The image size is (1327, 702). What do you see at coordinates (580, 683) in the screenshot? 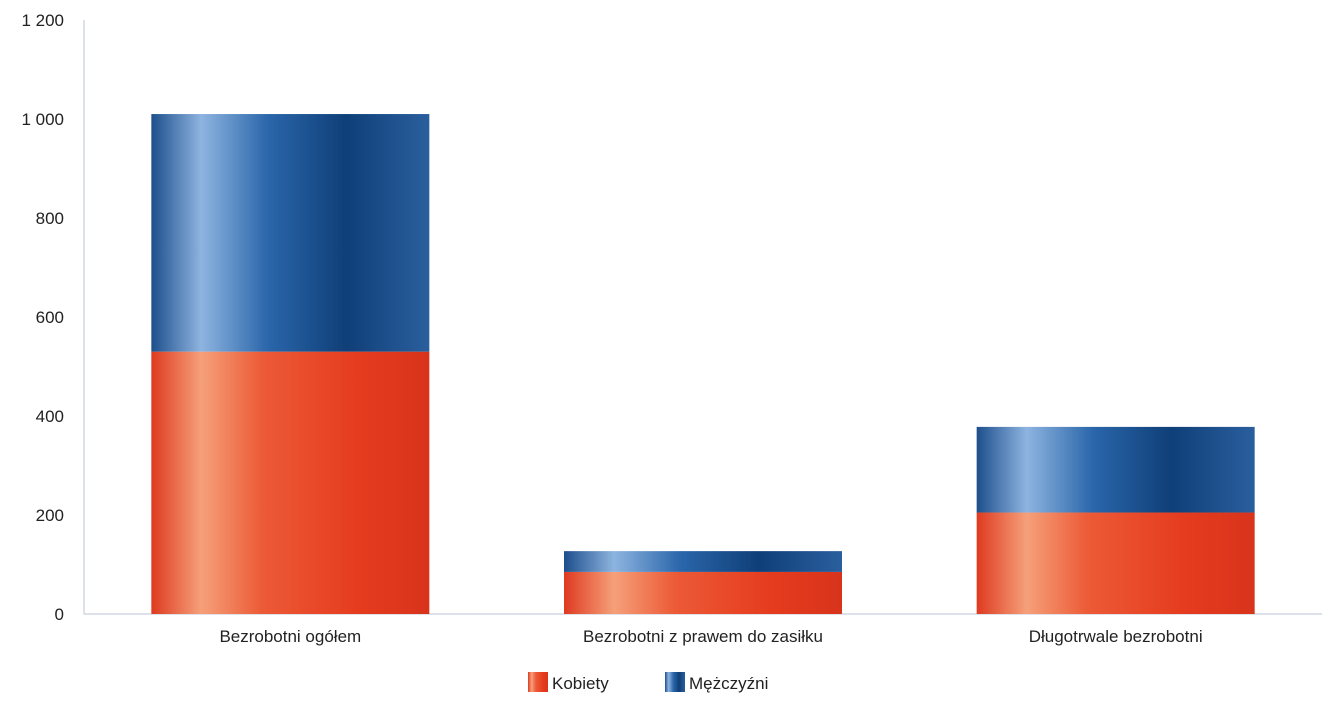
I see `legend-label-kobiety: Kobiety` at bounding box center [580, 683].